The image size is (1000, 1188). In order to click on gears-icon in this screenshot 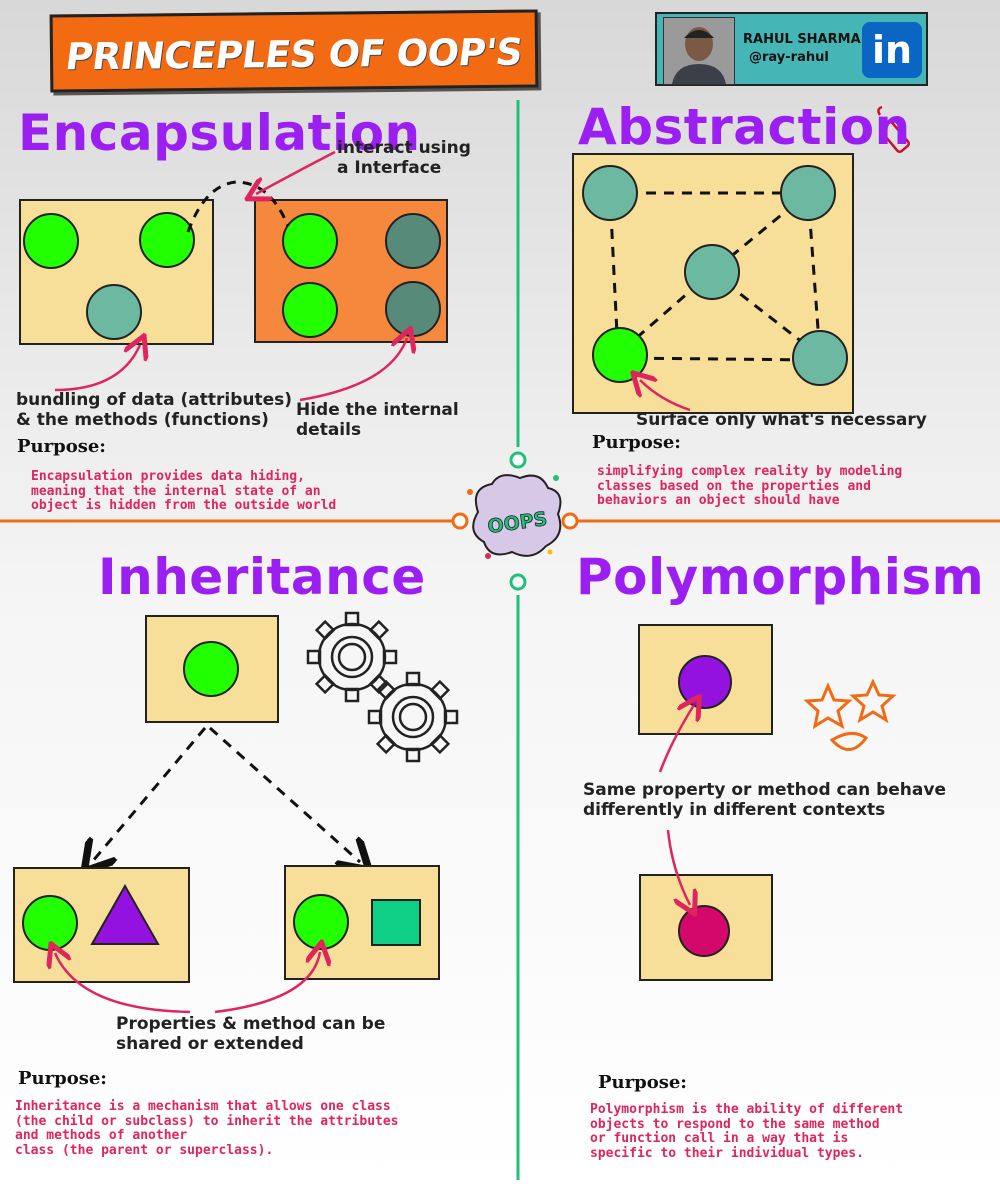, I will do `click(382, 687)`.